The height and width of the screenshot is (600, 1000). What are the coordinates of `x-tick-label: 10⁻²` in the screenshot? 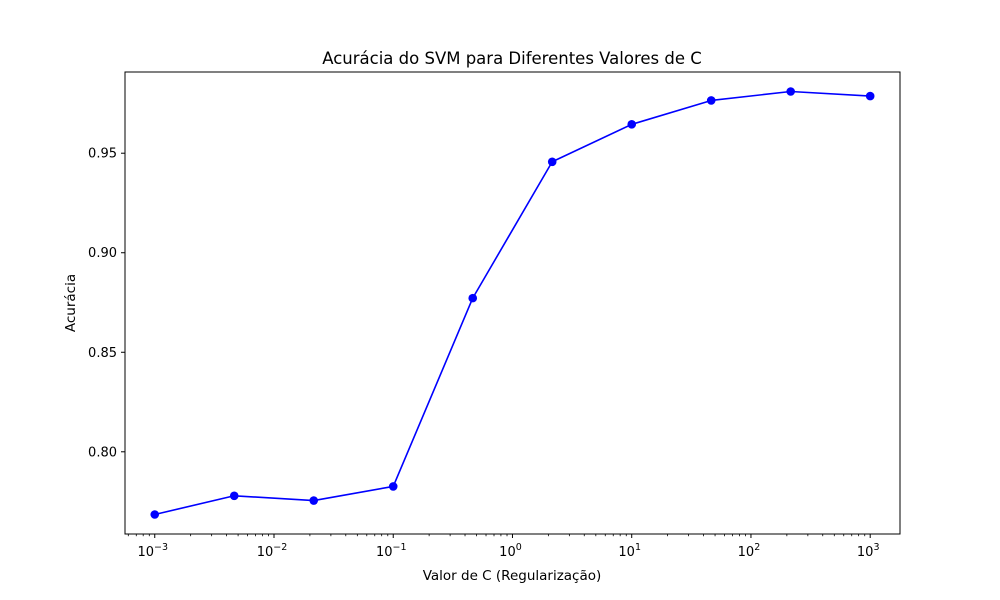 It's located at (272, 551).